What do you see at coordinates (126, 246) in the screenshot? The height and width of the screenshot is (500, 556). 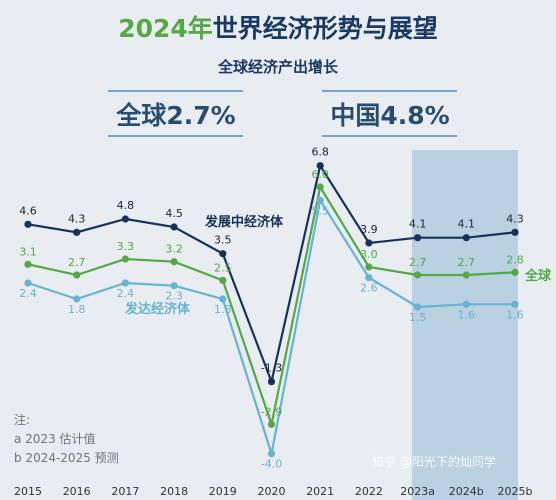 I see `data-label-world: 3.3` at bounding box center [126, 246].